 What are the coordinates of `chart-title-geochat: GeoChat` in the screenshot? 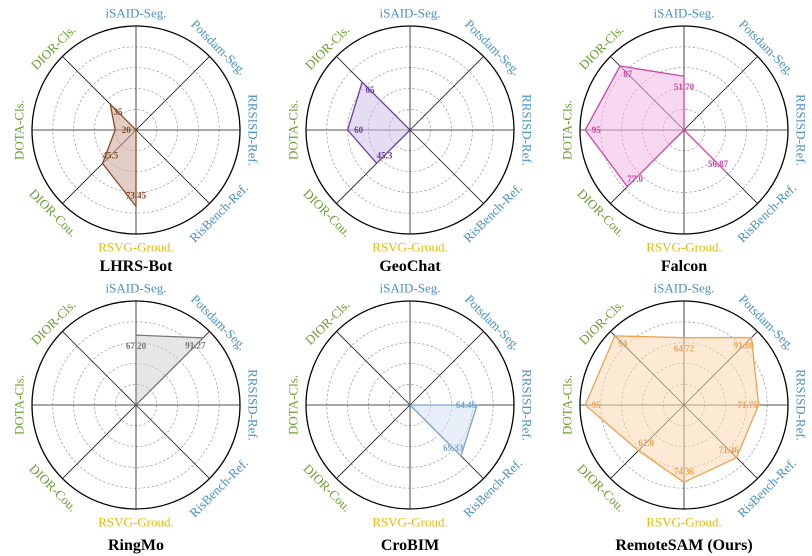 It's located at (410, 266).